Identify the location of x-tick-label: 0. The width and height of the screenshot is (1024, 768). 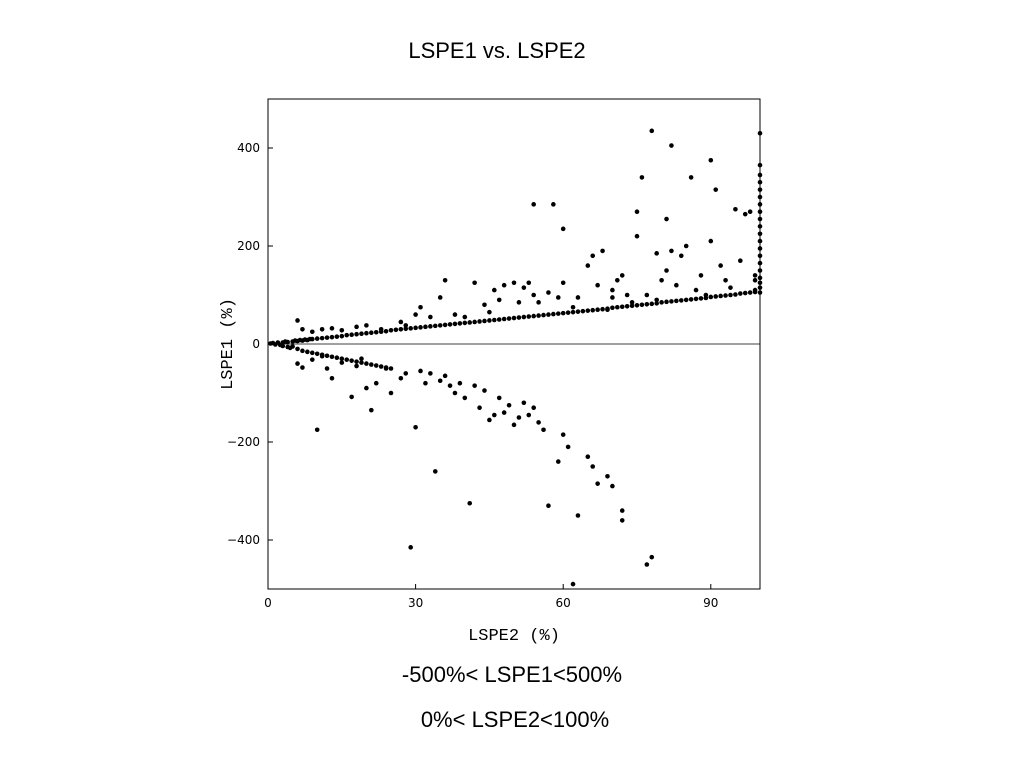
(268, 603).